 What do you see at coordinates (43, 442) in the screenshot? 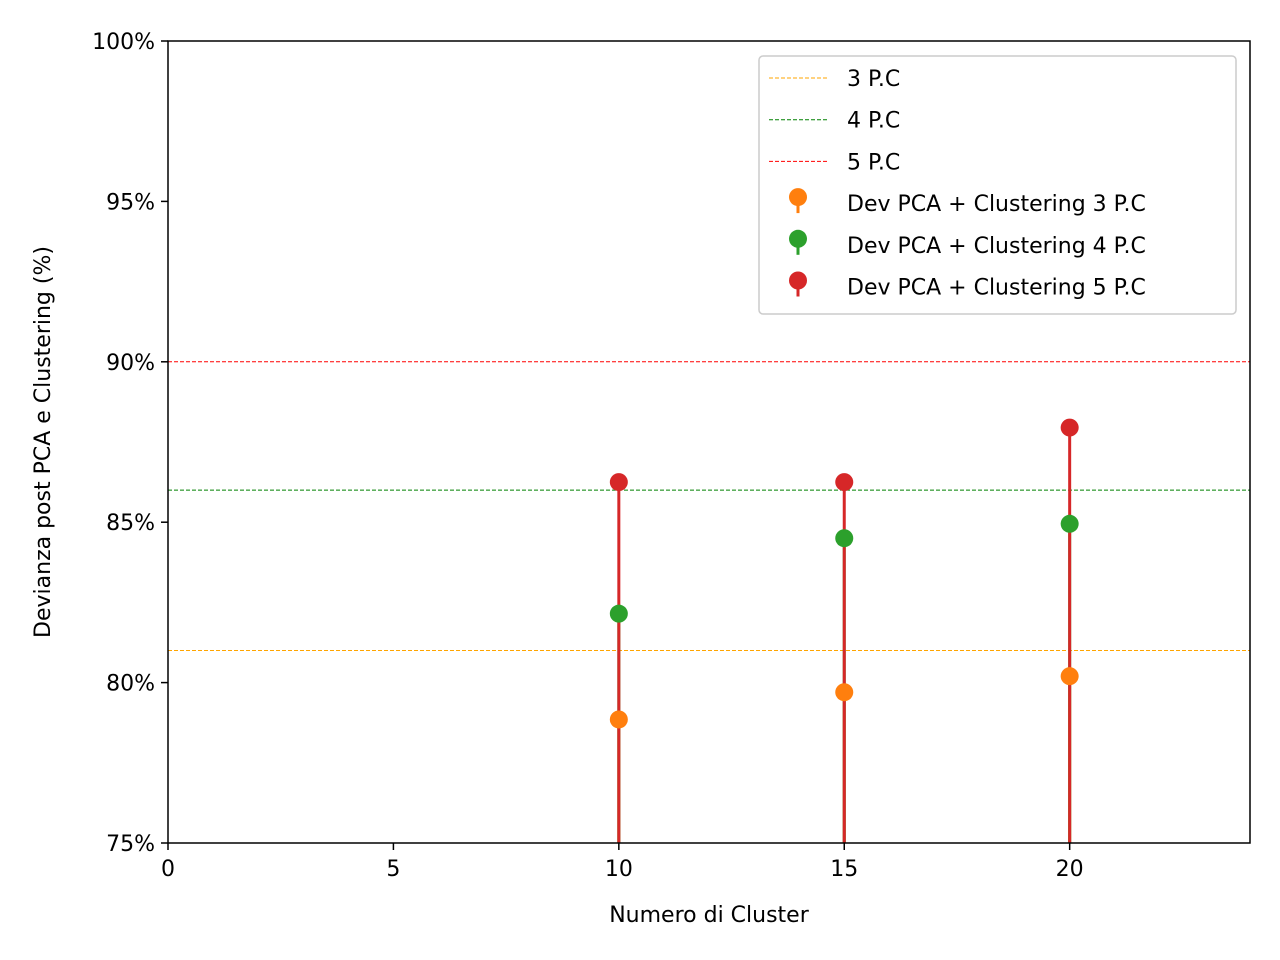
I see `y-axis-label: Devianza post PCA e Clustering (%)` at bounding box center [43, 442].